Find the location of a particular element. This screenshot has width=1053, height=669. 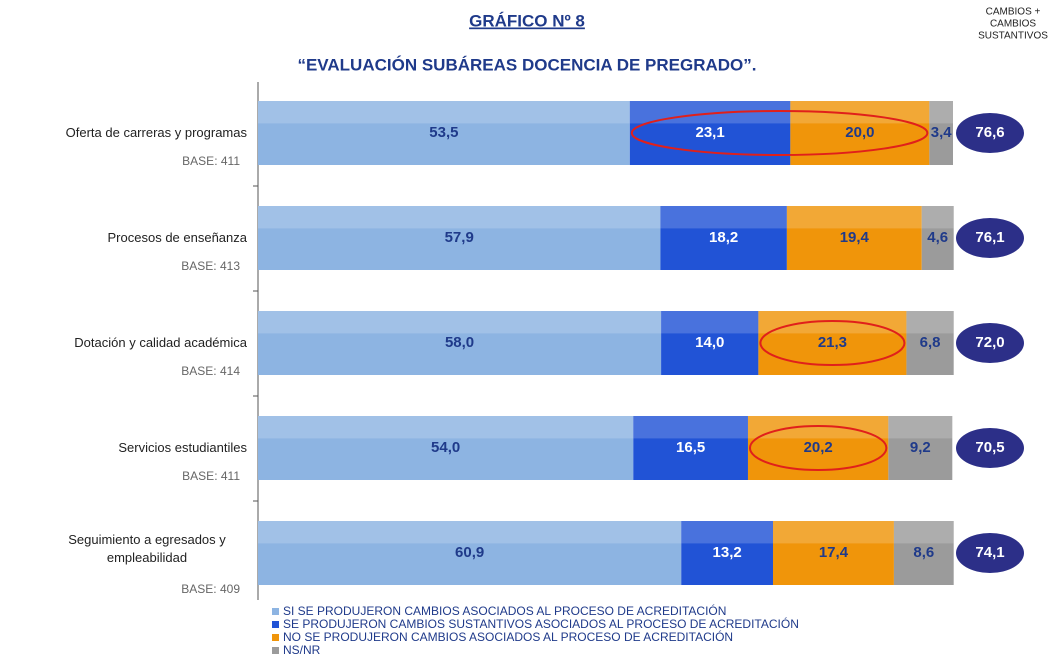

base-label: BASE: 413 is located at coordinates (210, 266).